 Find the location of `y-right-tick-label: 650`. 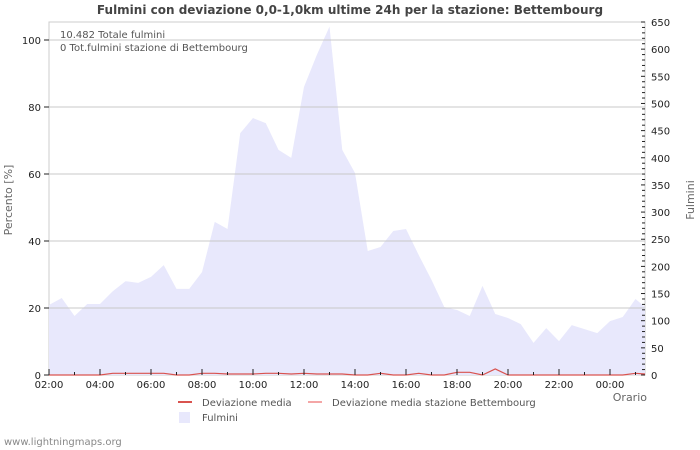

y-right-tick-label: 650 is located at coordinates (660, 23).